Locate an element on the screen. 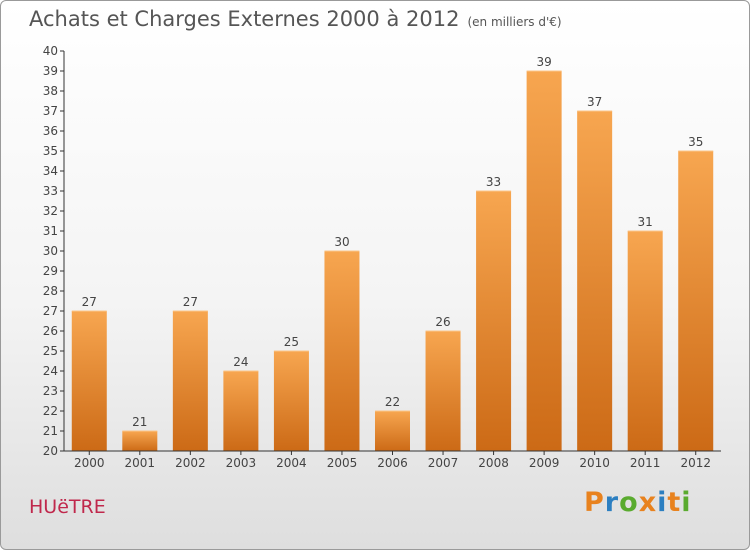  proxiti-logo: Proxiti is located at coordinates (638, 502).